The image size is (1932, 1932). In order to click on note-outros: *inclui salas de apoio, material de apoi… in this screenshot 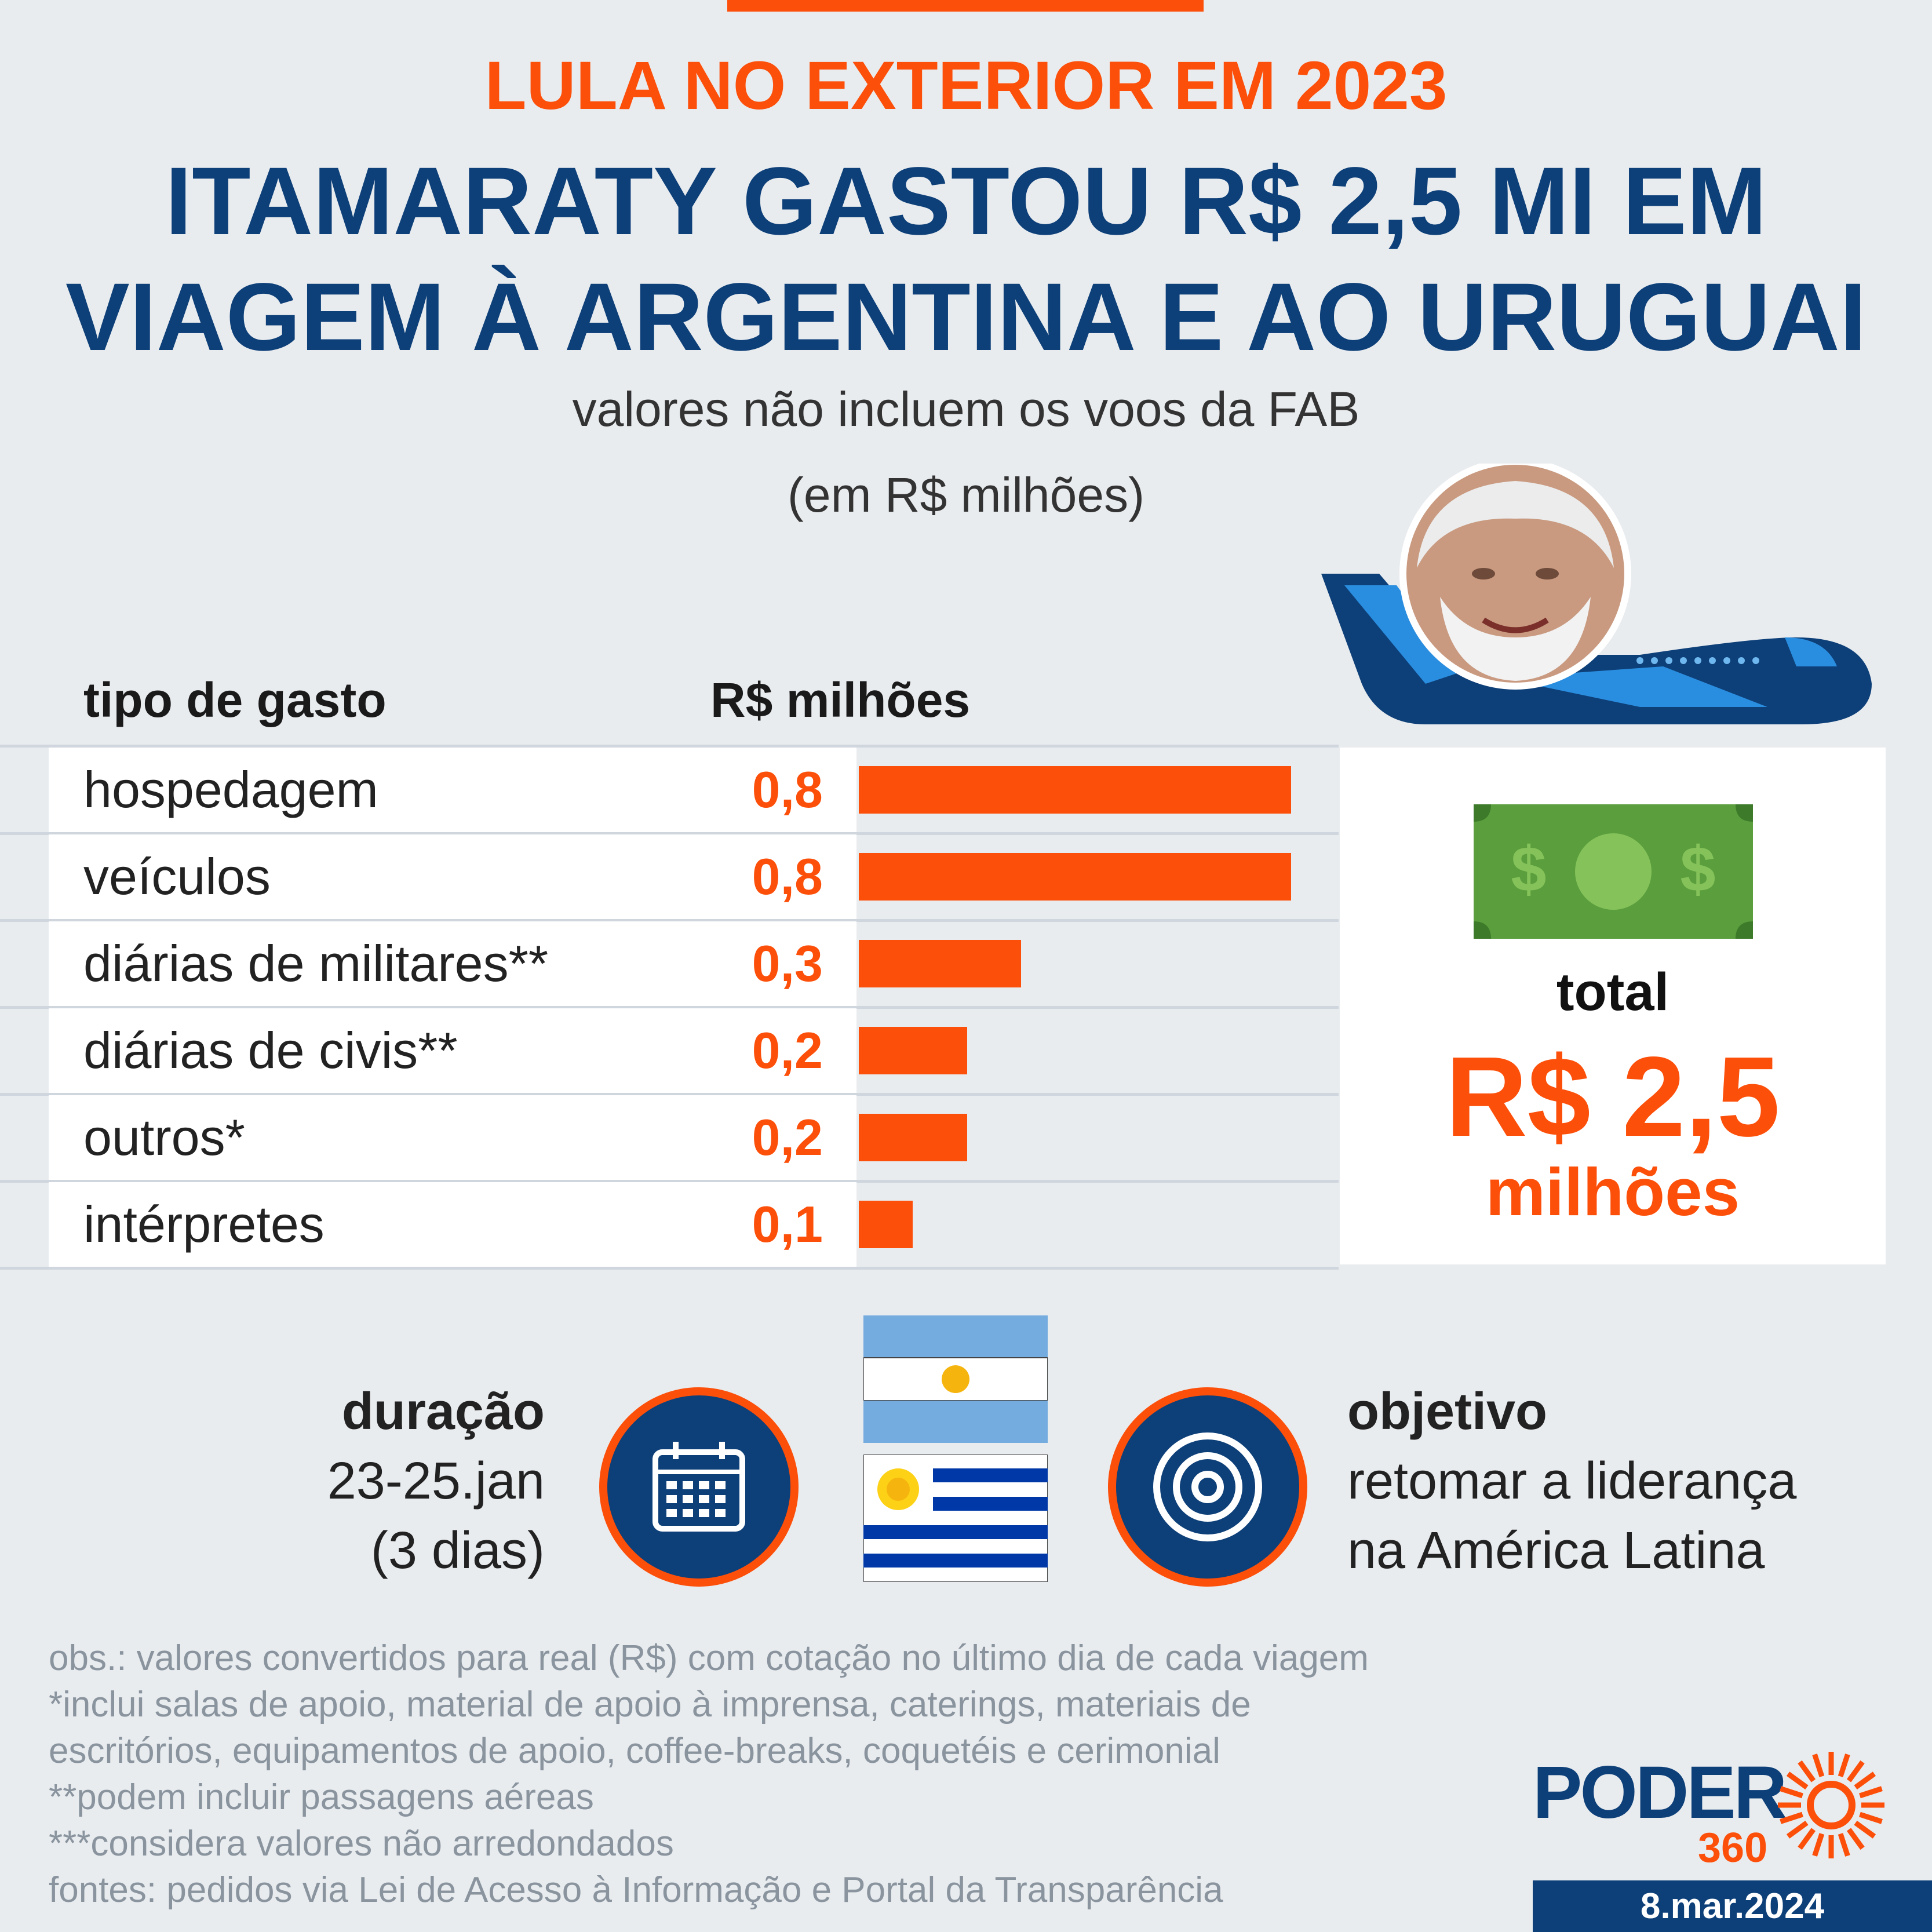, I will do `click(650, 1705)`.